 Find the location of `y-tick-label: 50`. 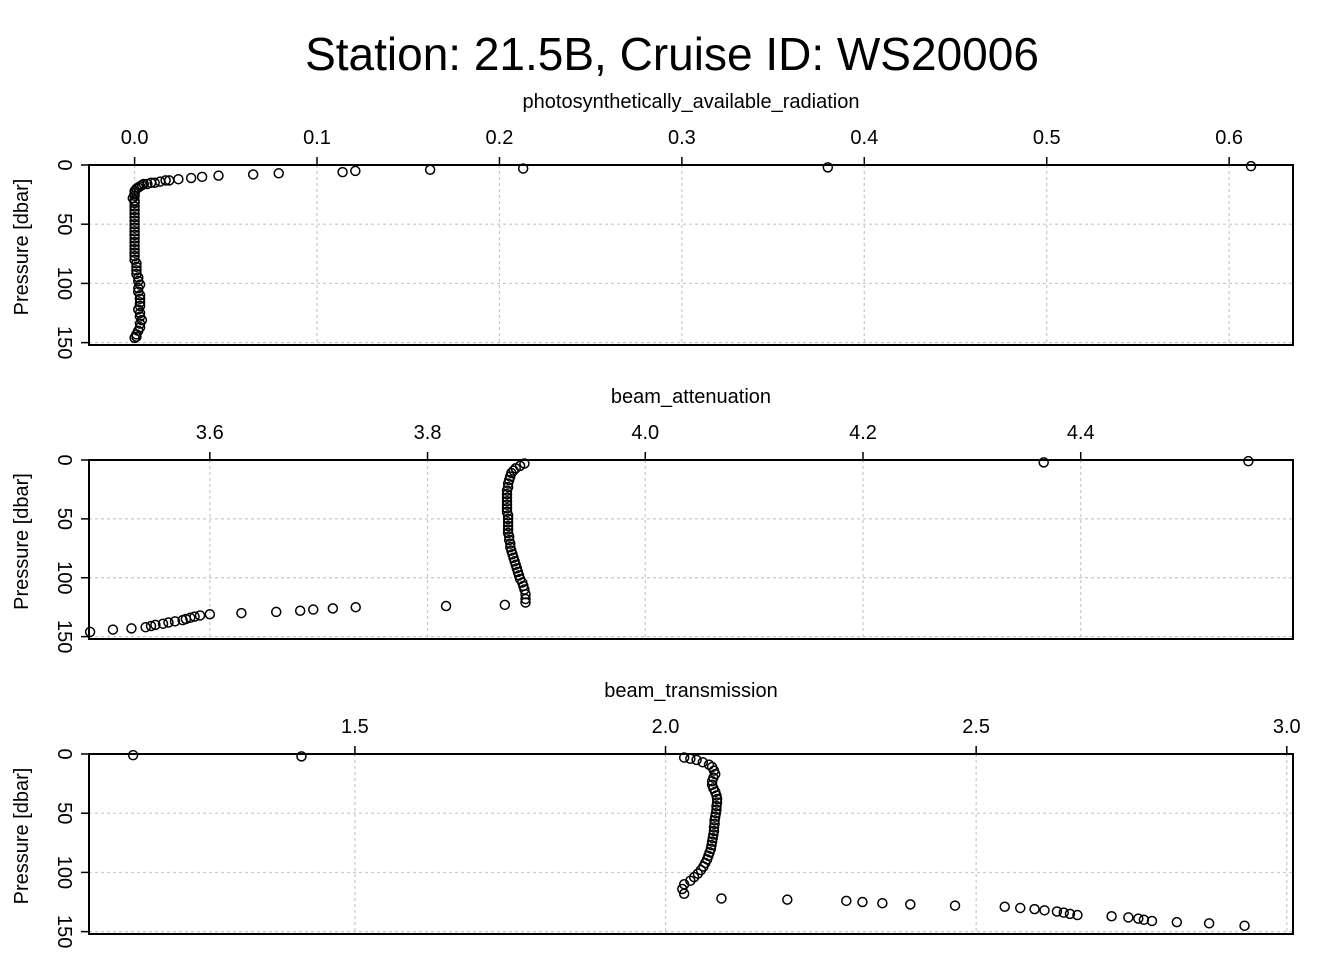

y-tick-label: 50 is located at coordinates (64, 224).